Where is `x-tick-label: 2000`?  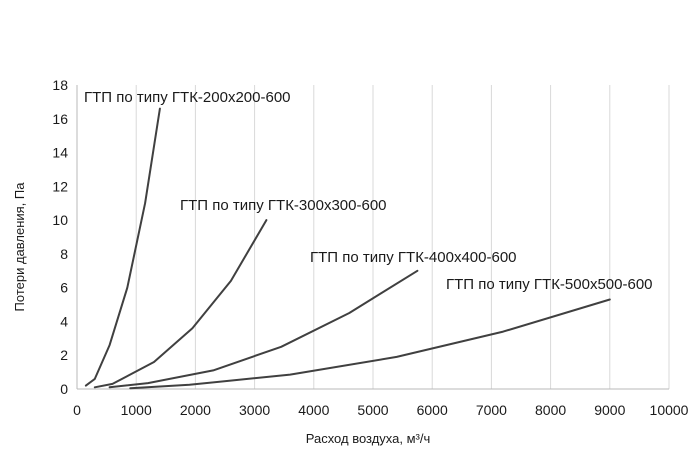
x-tick-label: 2000 is located at coordinates (195, 410).